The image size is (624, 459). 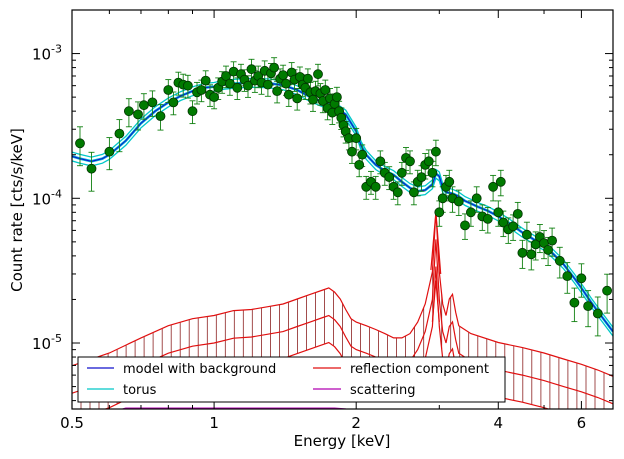 What do you see at coordinates (582, 423) in the screenshot?
I see `x-tick-label: 6` at bounding box center [582, 423].